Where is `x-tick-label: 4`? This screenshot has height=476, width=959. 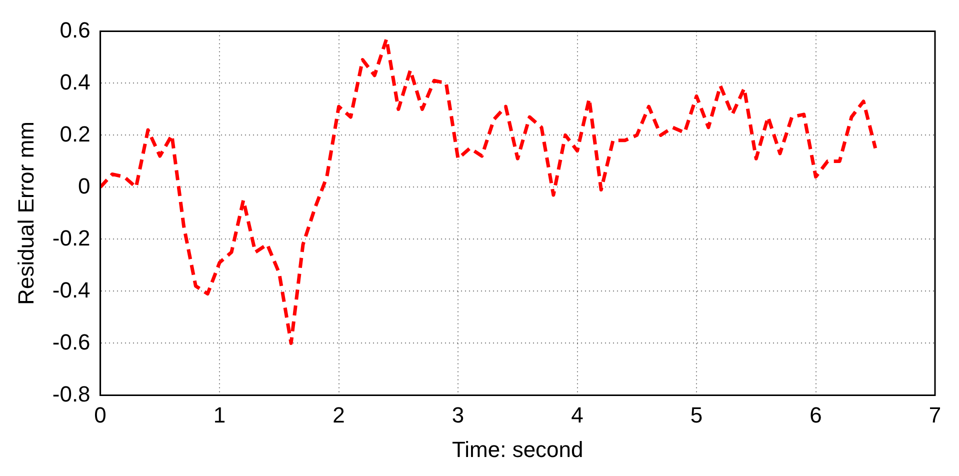
x-tick-label: 4 is located at coordinates (577, 415).